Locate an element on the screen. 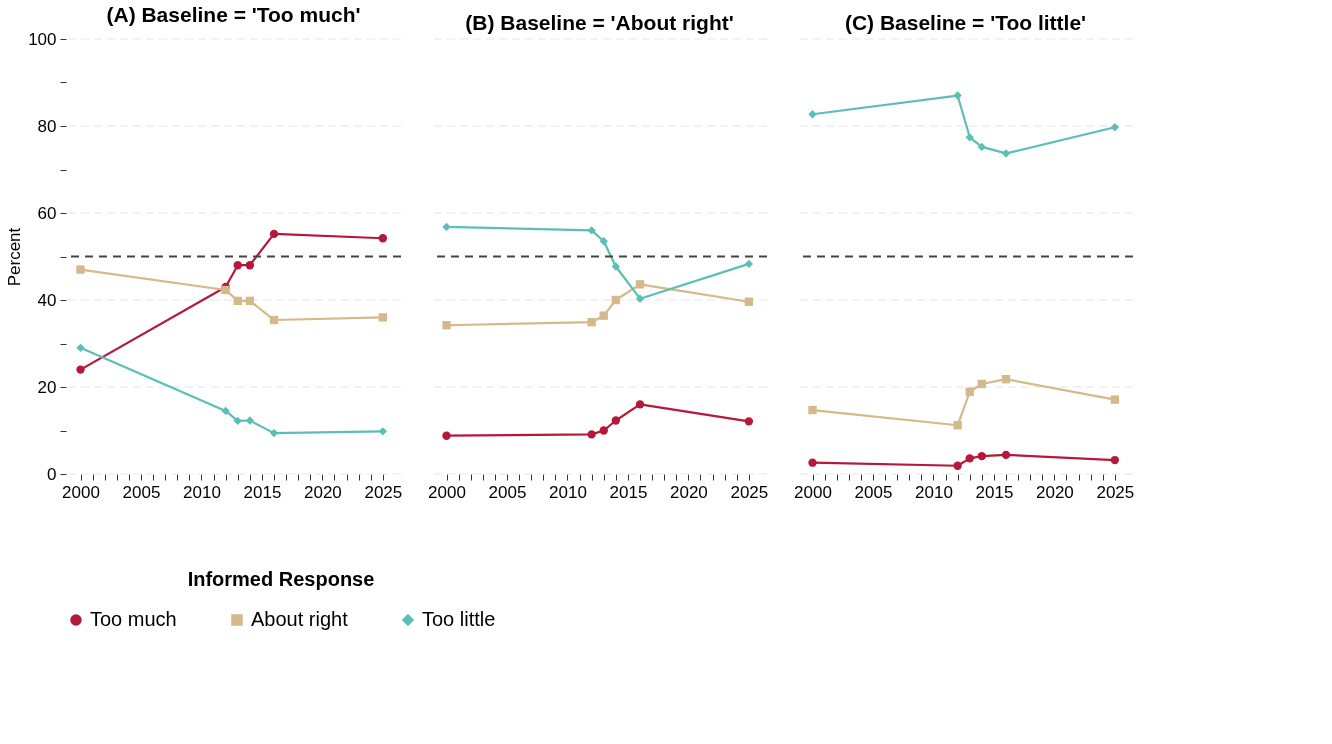 The height and width of the screenshot is (744, 1332). legend-label: Too little is located at coordinates (459, 619).